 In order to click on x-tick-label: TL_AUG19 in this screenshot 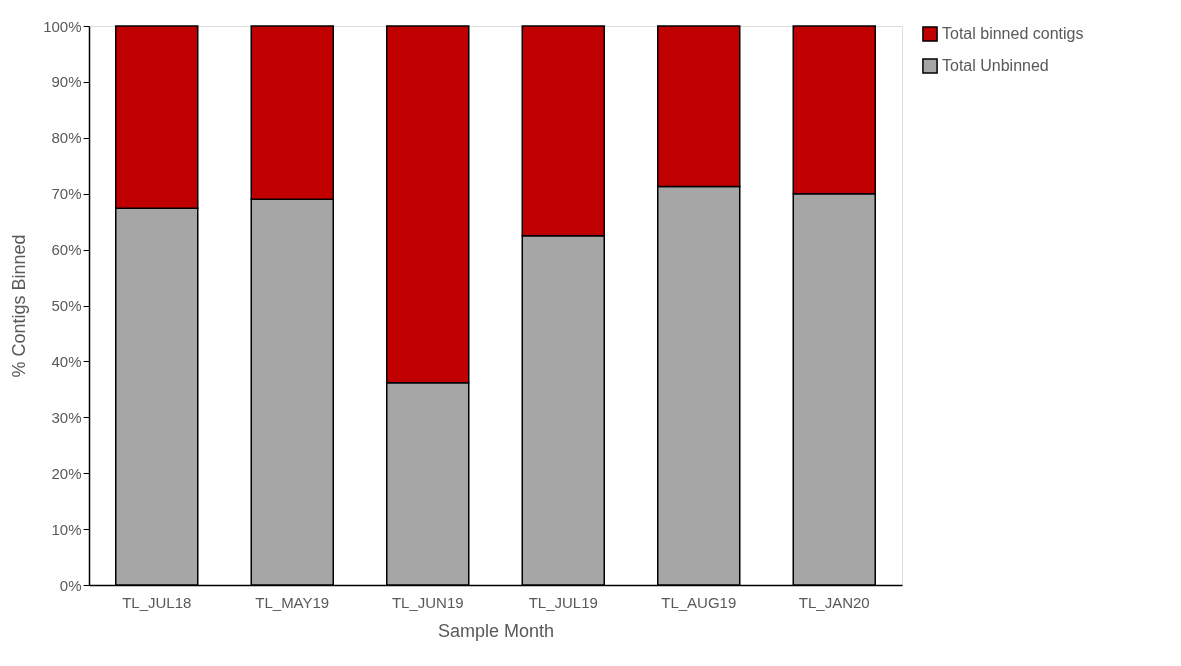, I will do `click(699, 602)`.